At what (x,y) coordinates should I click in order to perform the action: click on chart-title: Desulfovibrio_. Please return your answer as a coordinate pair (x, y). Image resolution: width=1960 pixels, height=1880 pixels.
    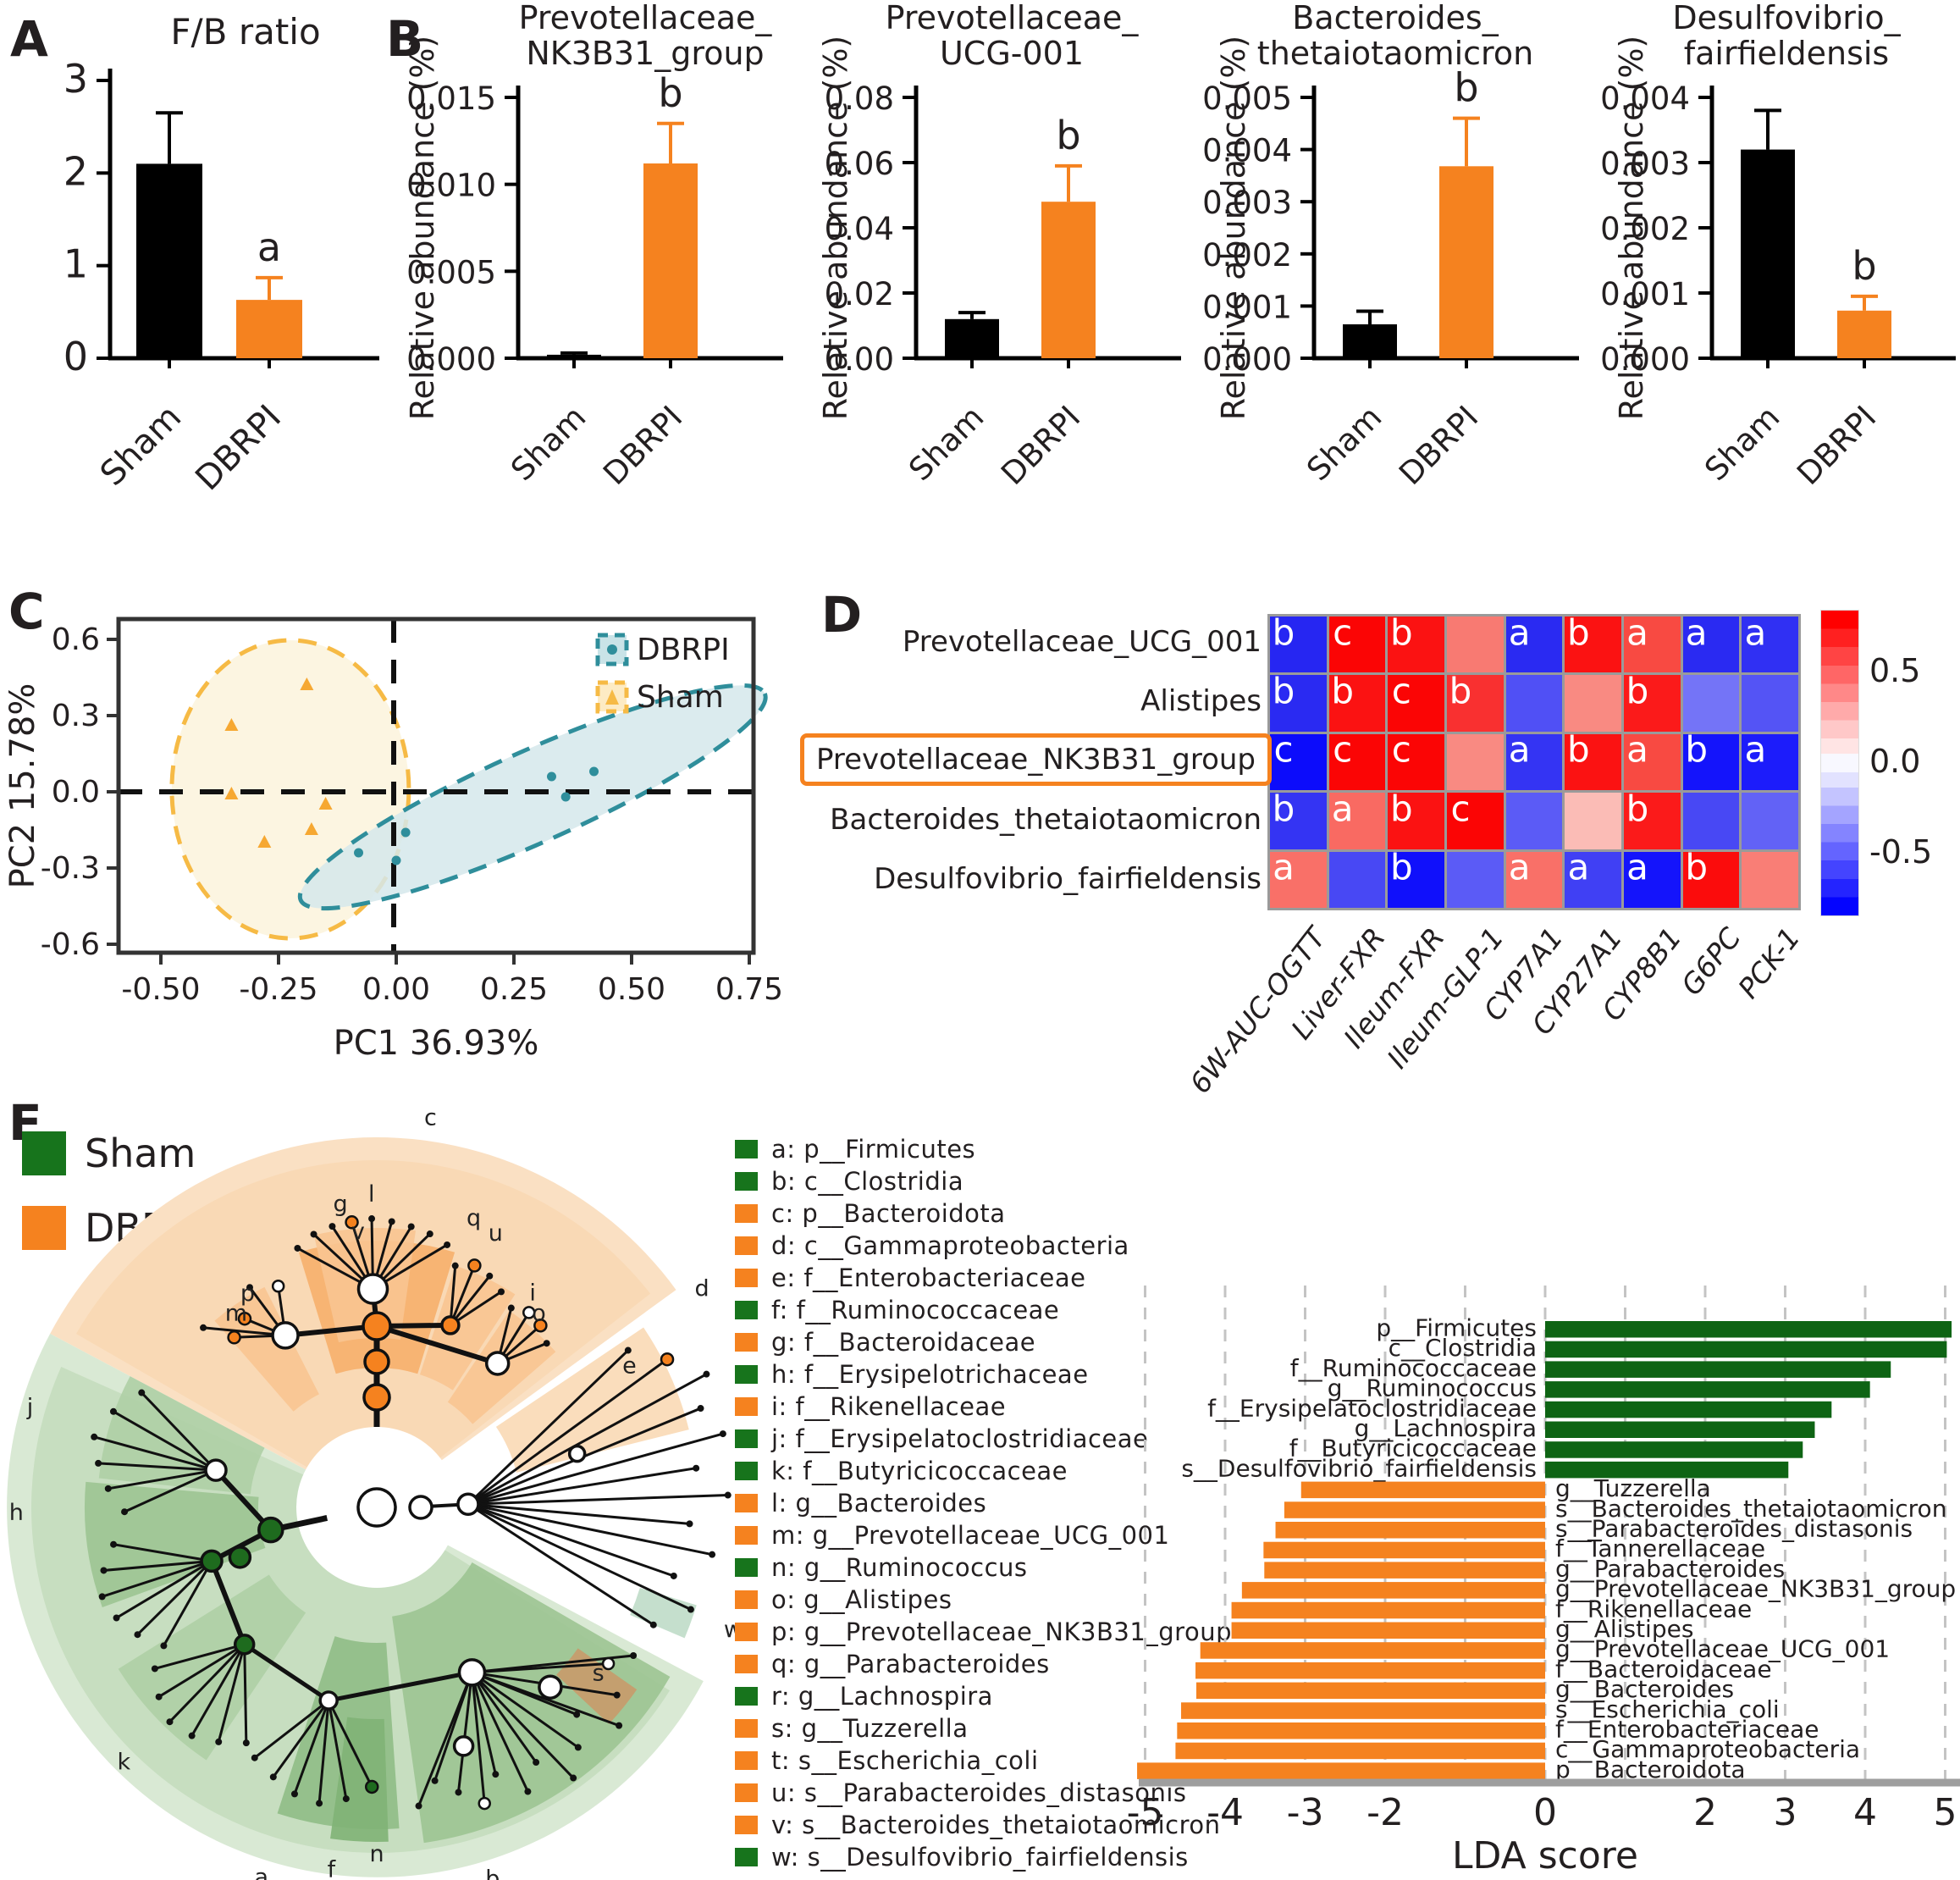
    Looking at the image, I should click on (1786, 18).